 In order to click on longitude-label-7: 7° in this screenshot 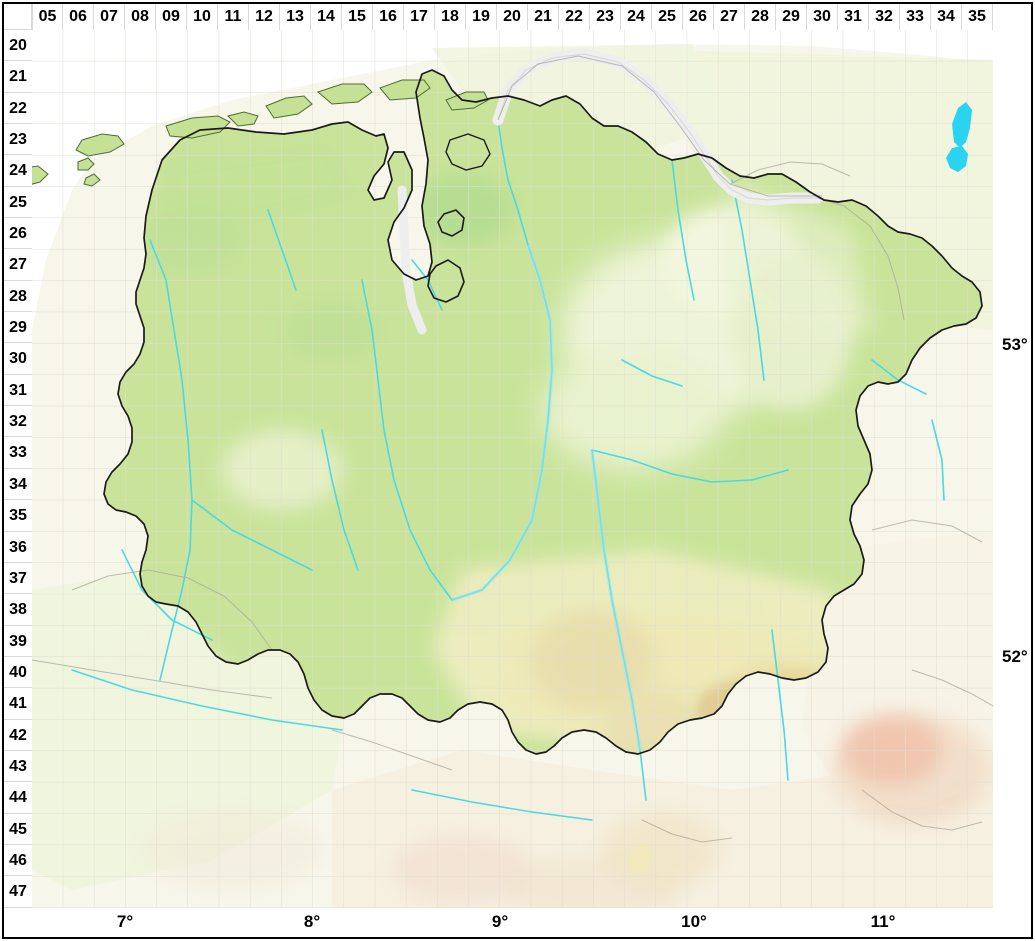, I will do `click(125, 921)`.